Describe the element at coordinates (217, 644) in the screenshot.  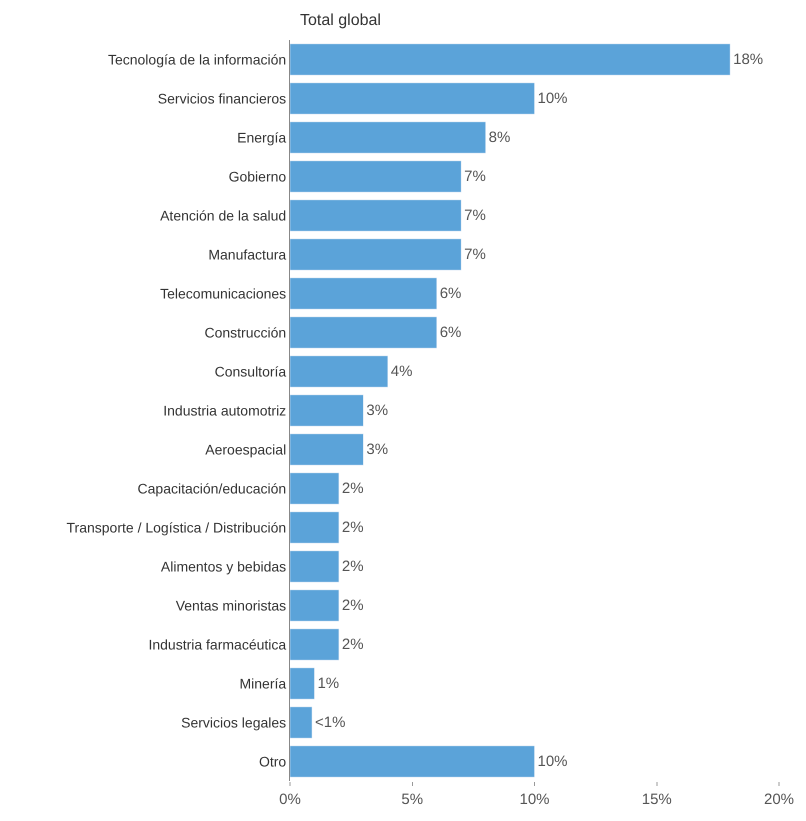
I see `y-tick-label: Industria farmacéutica` at that location.